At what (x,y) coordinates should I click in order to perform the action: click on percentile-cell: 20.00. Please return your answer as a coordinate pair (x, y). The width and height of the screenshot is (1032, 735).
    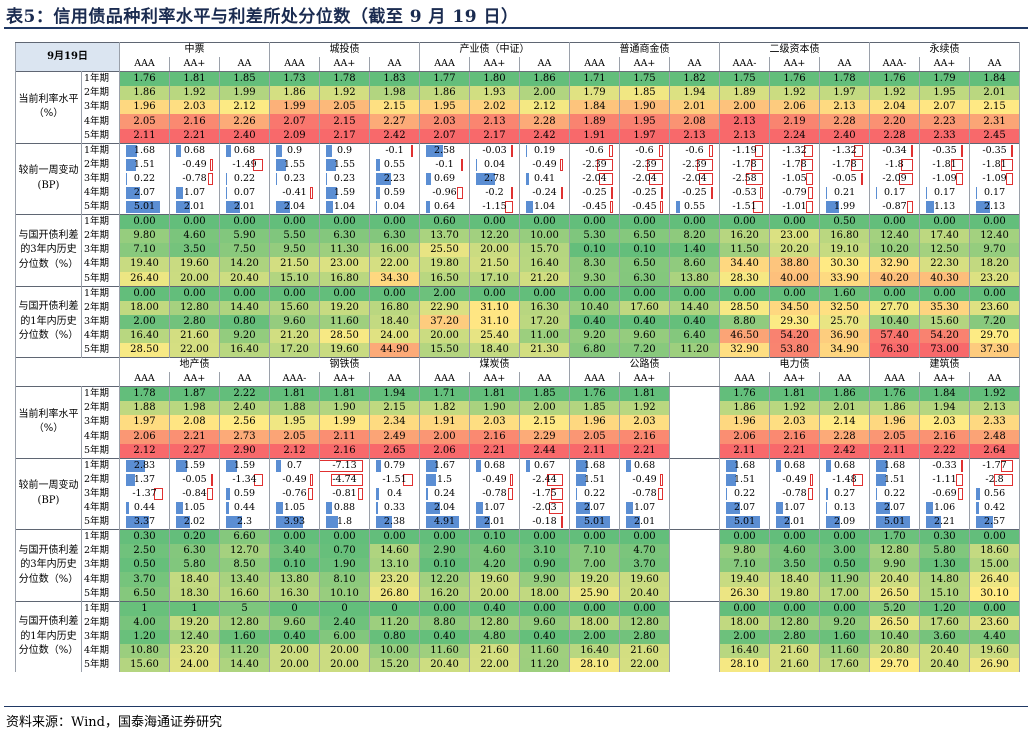
    Looking at the image, I should click on (495, 594).